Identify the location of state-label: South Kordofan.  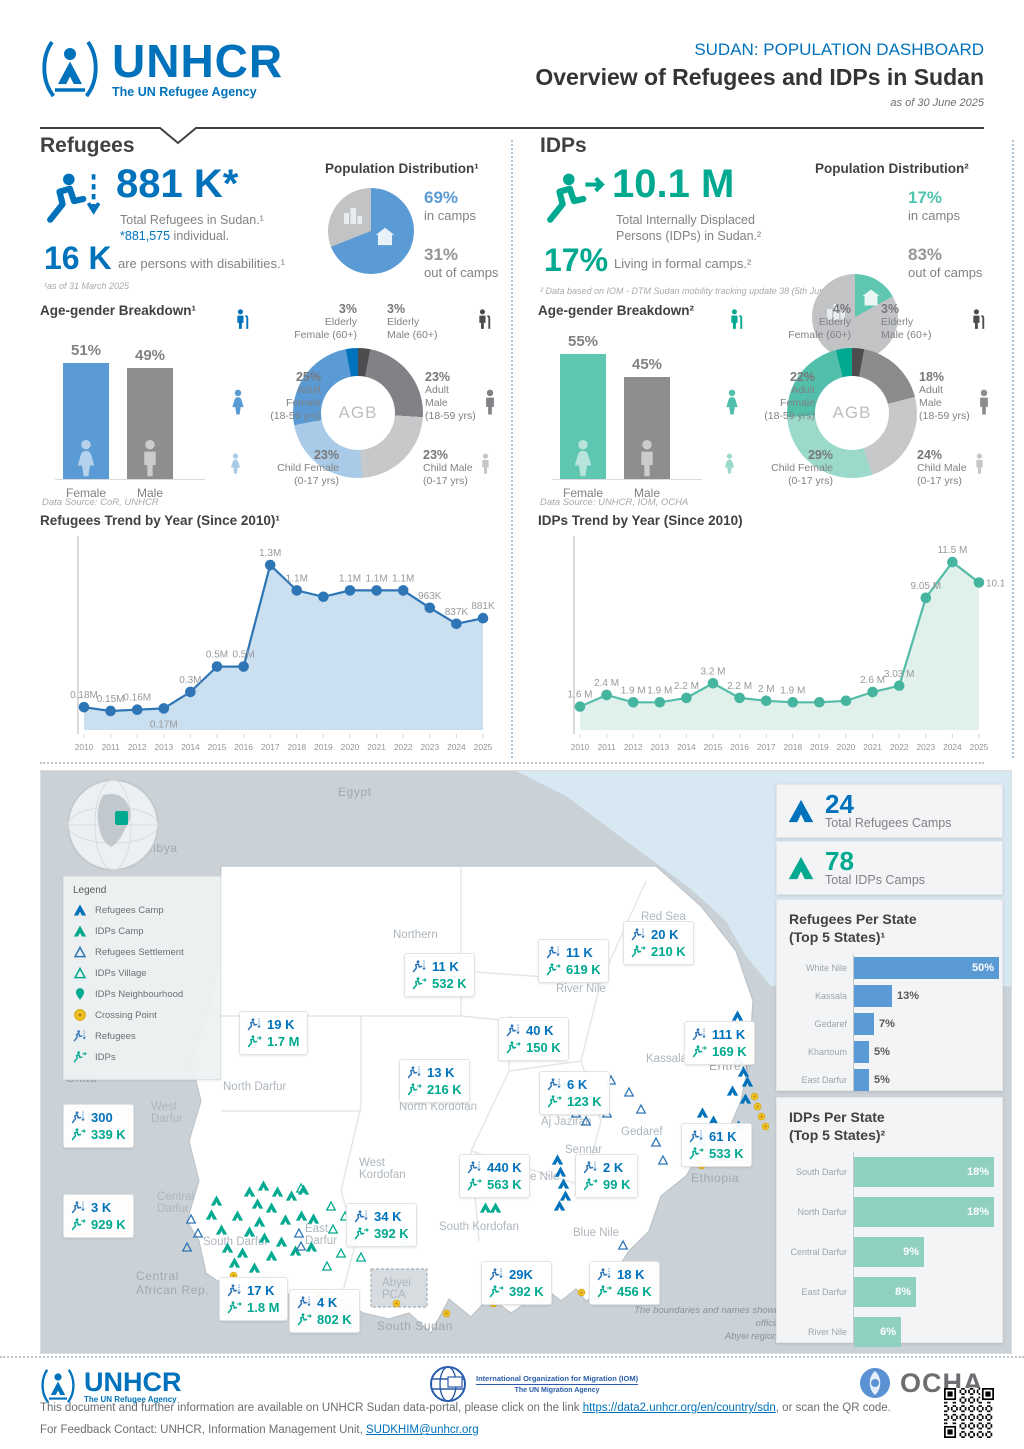
(479, 1227).